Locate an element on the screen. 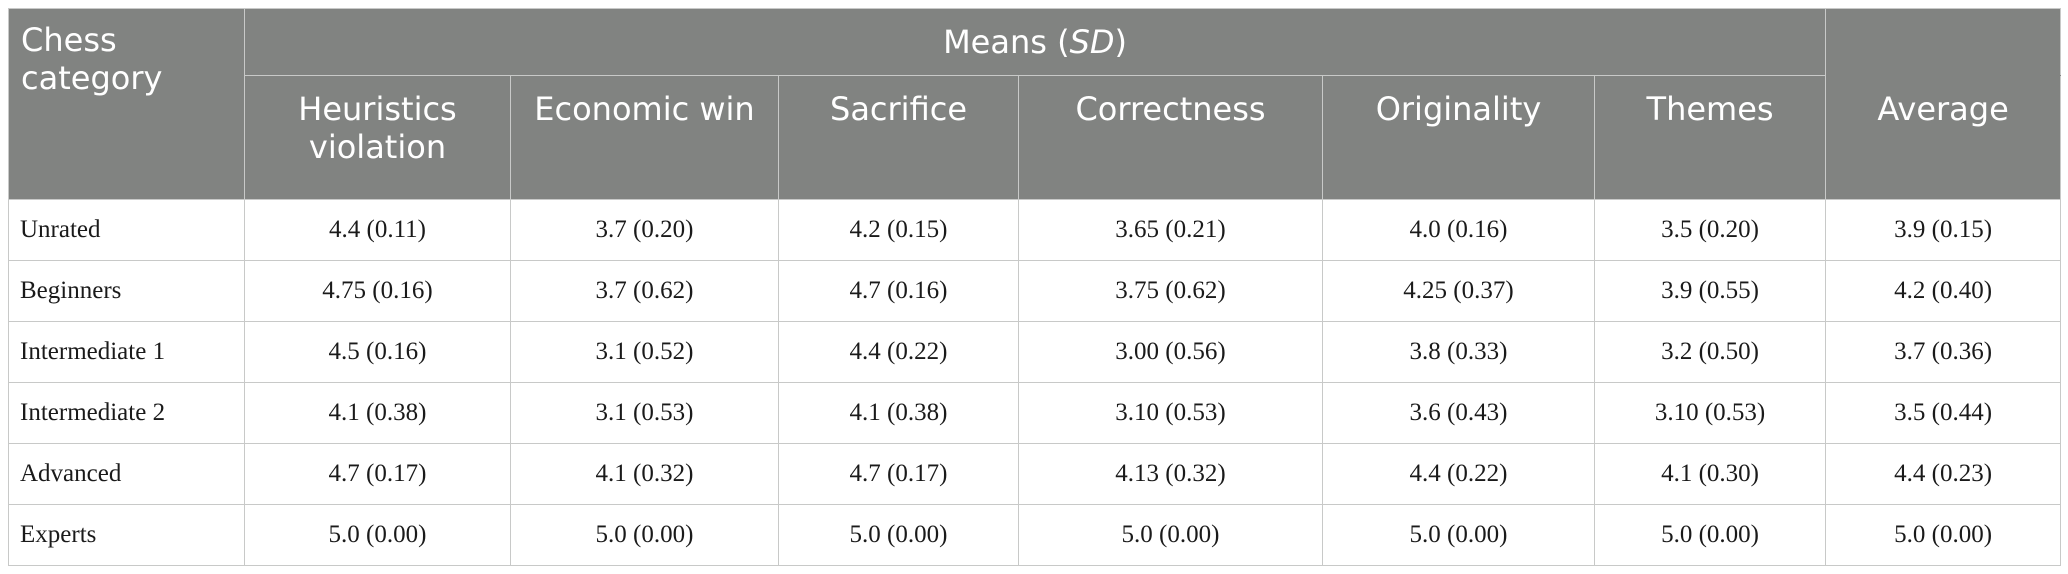 This screenshot has width=2068, height=574. table-cell: 3.7 (0.62) is located at coordinates (644, 291).